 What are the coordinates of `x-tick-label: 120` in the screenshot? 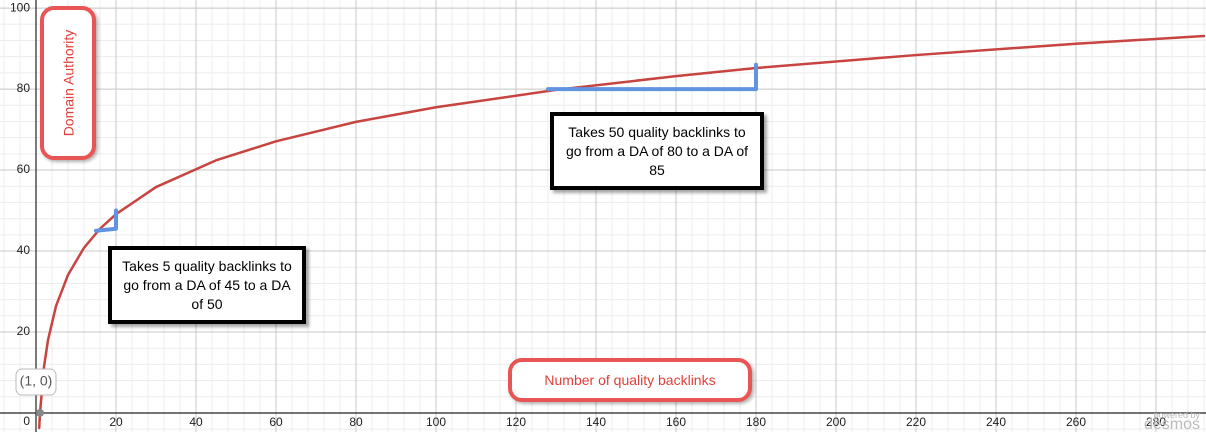 It's located at (516, 422).